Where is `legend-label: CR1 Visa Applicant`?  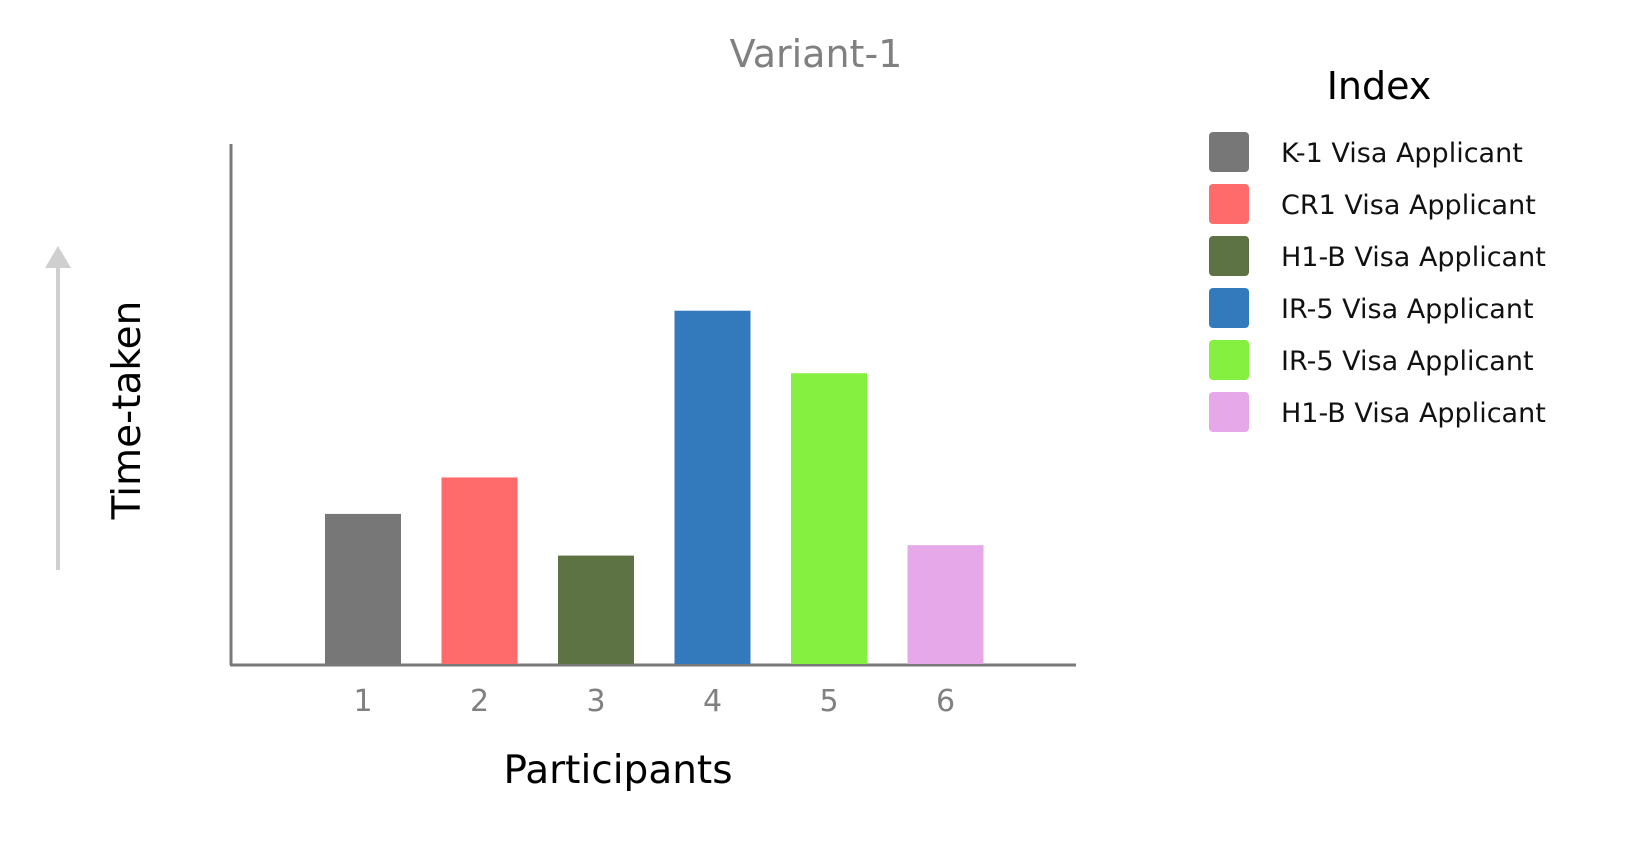 legend-label: CR1 Visa Applicant is located at coordinates (1408, 205).